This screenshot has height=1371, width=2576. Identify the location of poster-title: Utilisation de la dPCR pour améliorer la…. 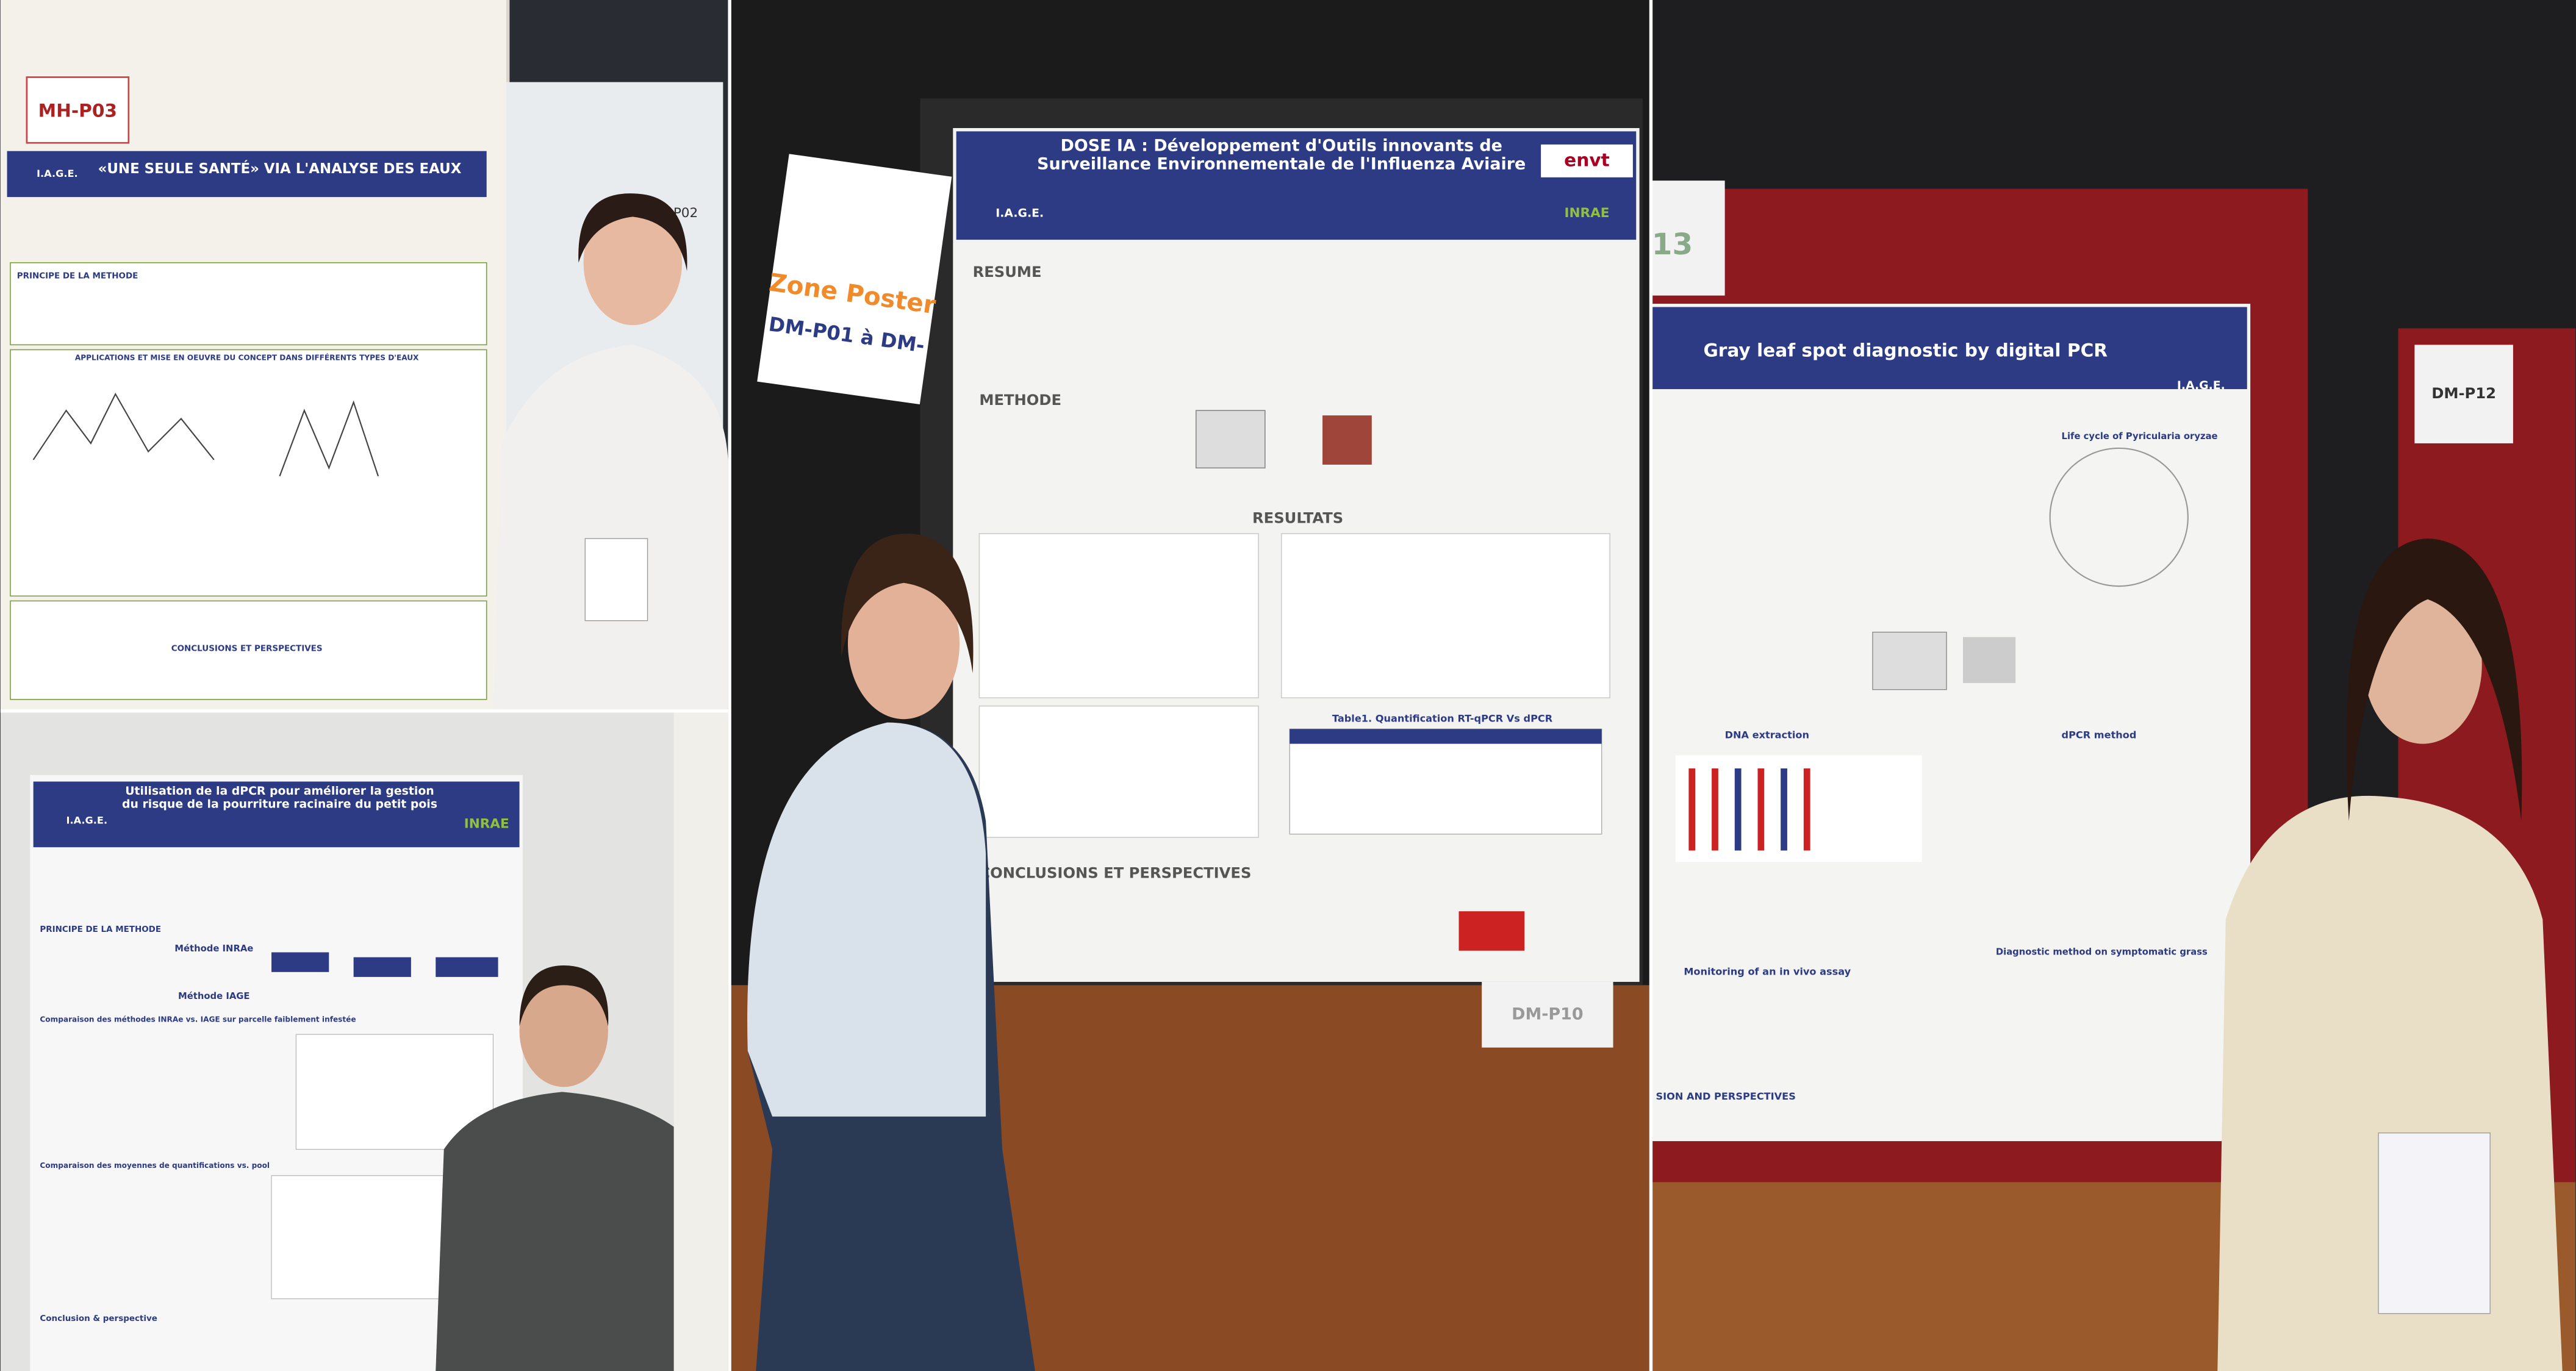
(279, 797).